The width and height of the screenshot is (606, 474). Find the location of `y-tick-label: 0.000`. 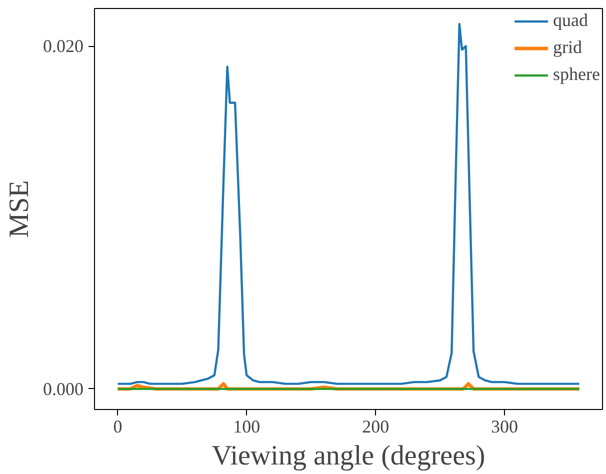

y-tick-label: 0.000 is located at coordinates (63, 388).